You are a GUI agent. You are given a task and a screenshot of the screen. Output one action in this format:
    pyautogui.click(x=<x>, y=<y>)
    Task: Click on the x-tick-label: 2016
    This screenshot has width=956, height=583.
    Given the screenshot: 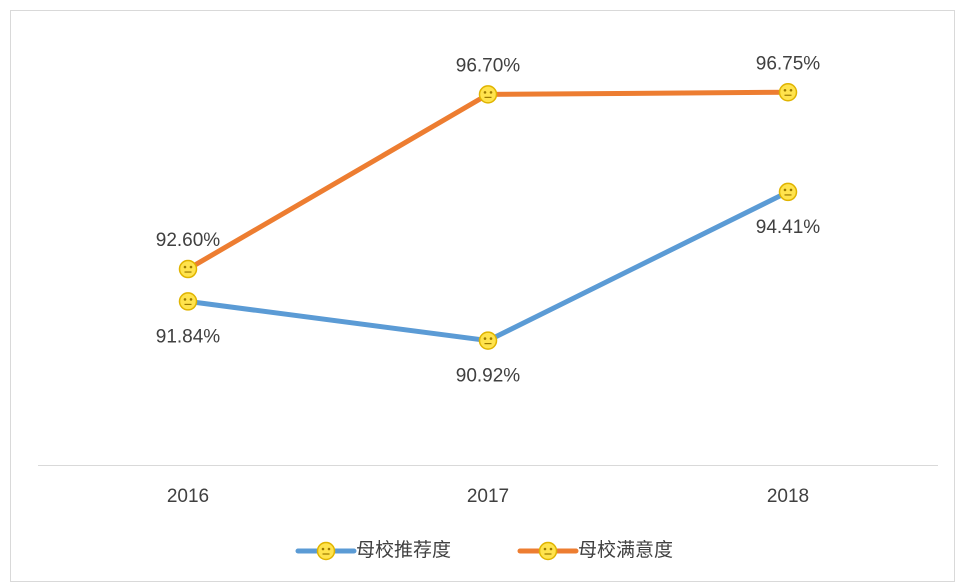 What is the action you would take?
    pyautogui.click(x=188, y=496)
    